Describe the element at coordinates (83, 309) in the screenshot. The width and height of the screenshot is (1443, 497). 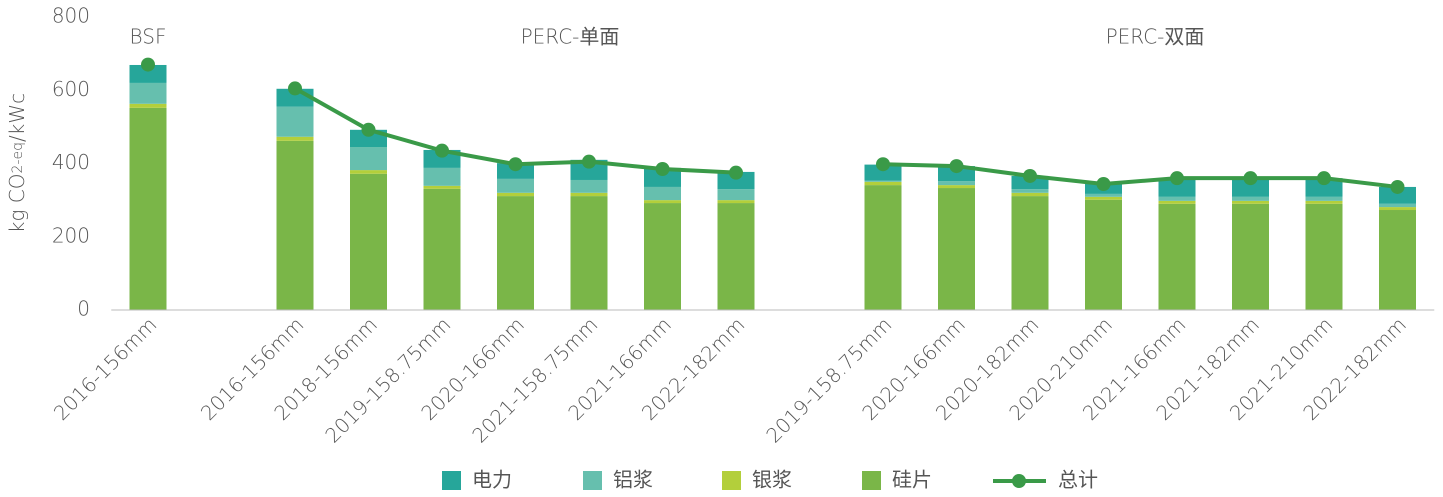
I see `y-tick-label: 0` at that location.